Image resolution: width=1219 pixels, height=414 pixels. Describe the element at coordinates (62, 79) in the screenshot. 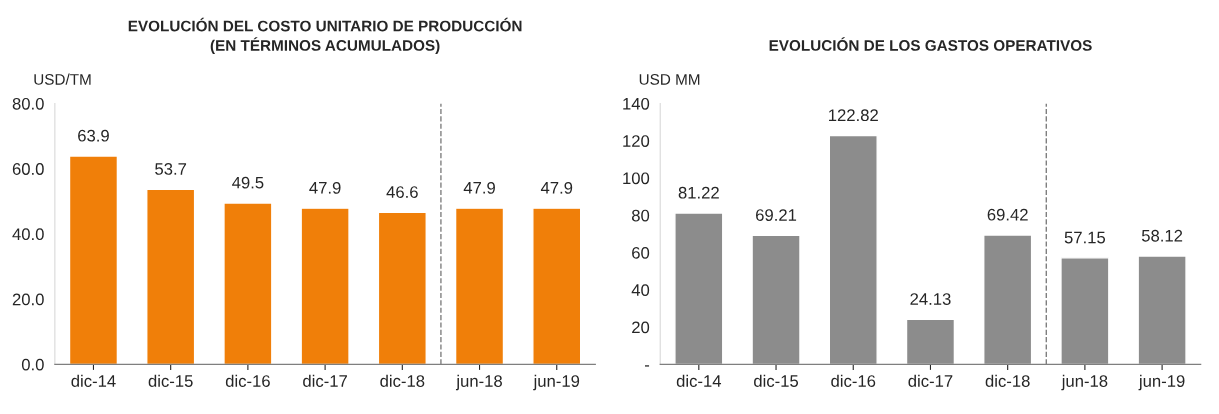

I see `y-axis-title: USD/TM` at that location.